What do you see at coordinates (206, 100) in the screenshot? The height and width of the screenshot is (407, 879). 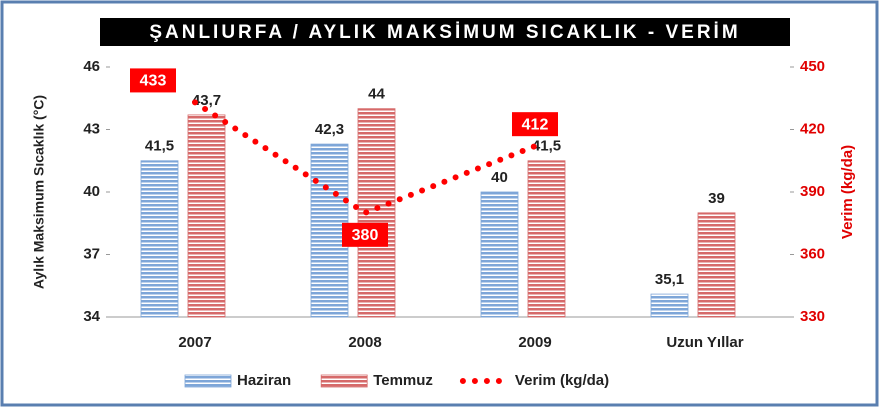 I see `data-label: 43,7` at bounding box center [206, 100].